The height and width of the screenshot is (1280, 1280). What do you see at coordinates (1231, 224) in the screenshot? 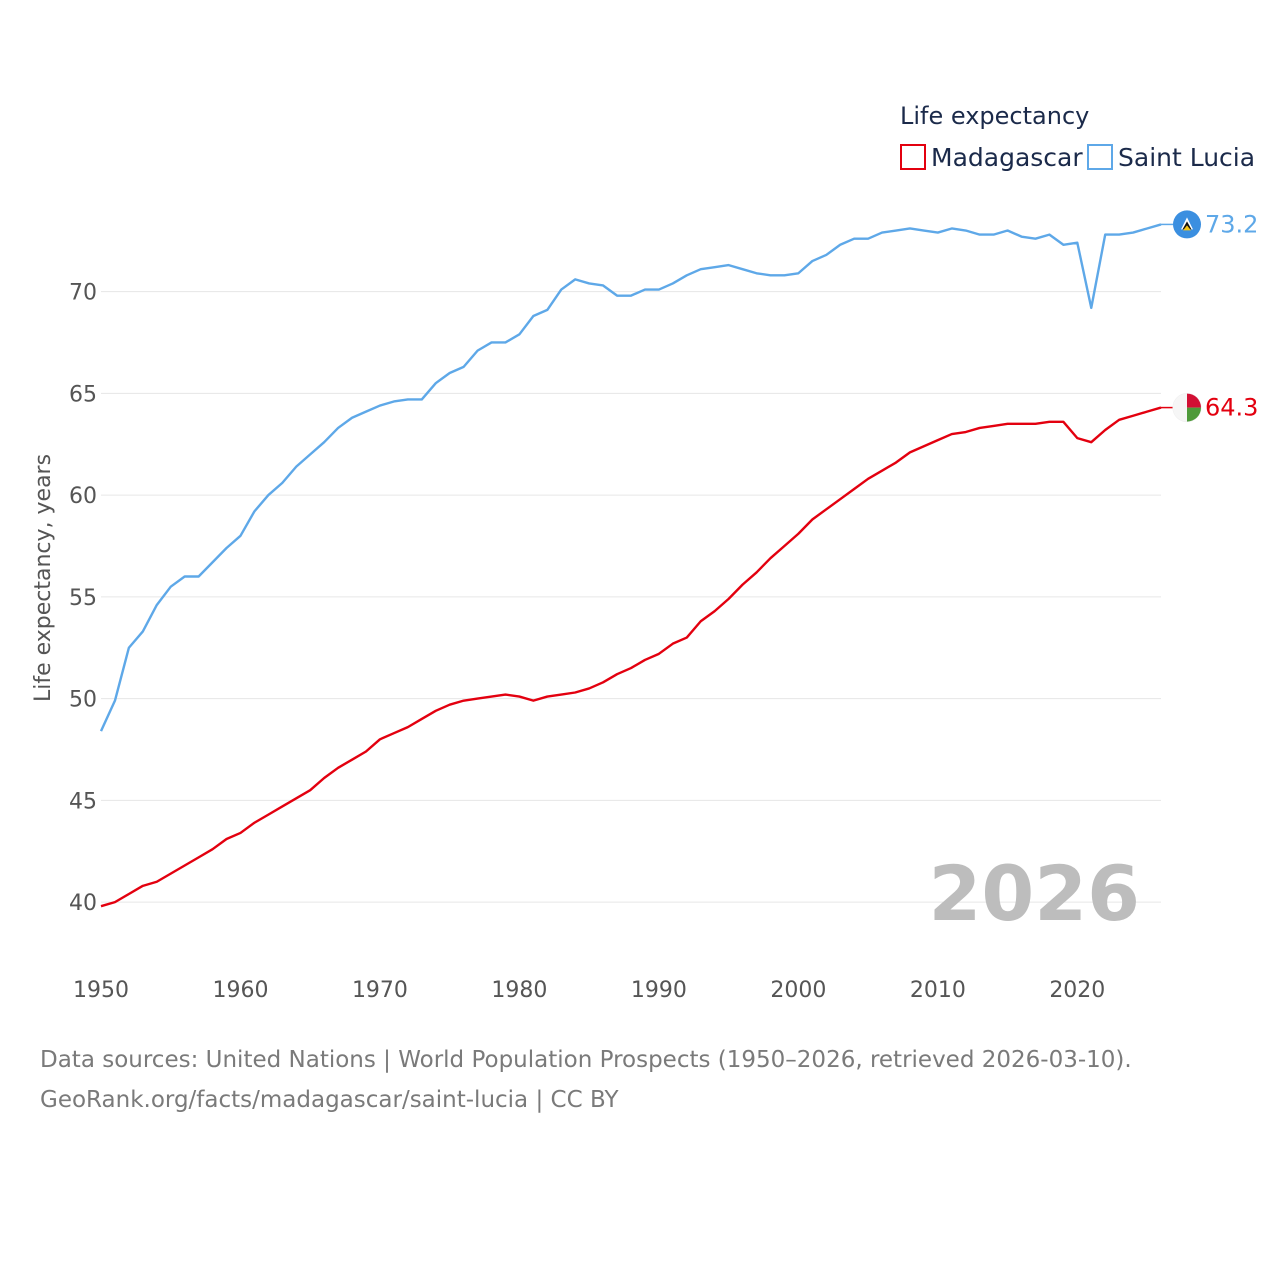
I see `end-label-saint-lucia: 73.2` at bounding box center [1231, 224].